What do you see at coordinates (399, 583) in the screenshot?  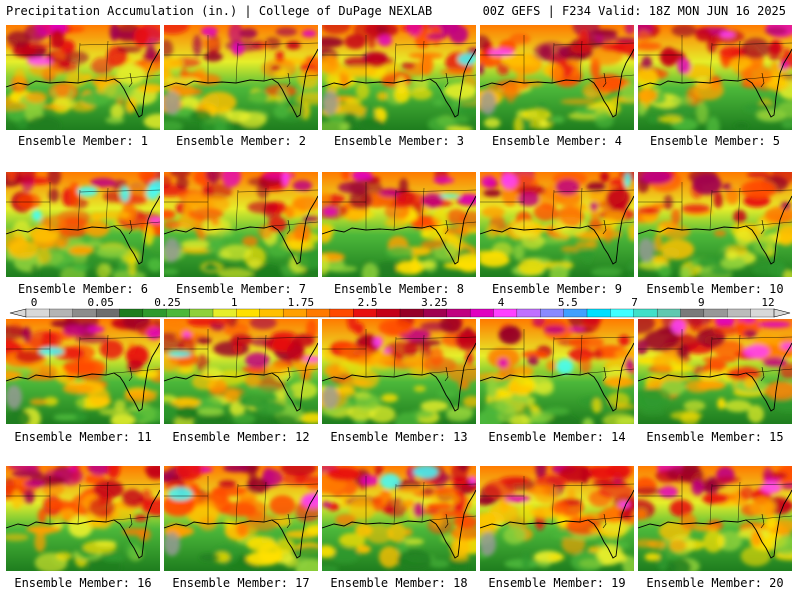 I see `ensemble-member-label: Ensemble Member: 18` at bounding box center [399, 583].